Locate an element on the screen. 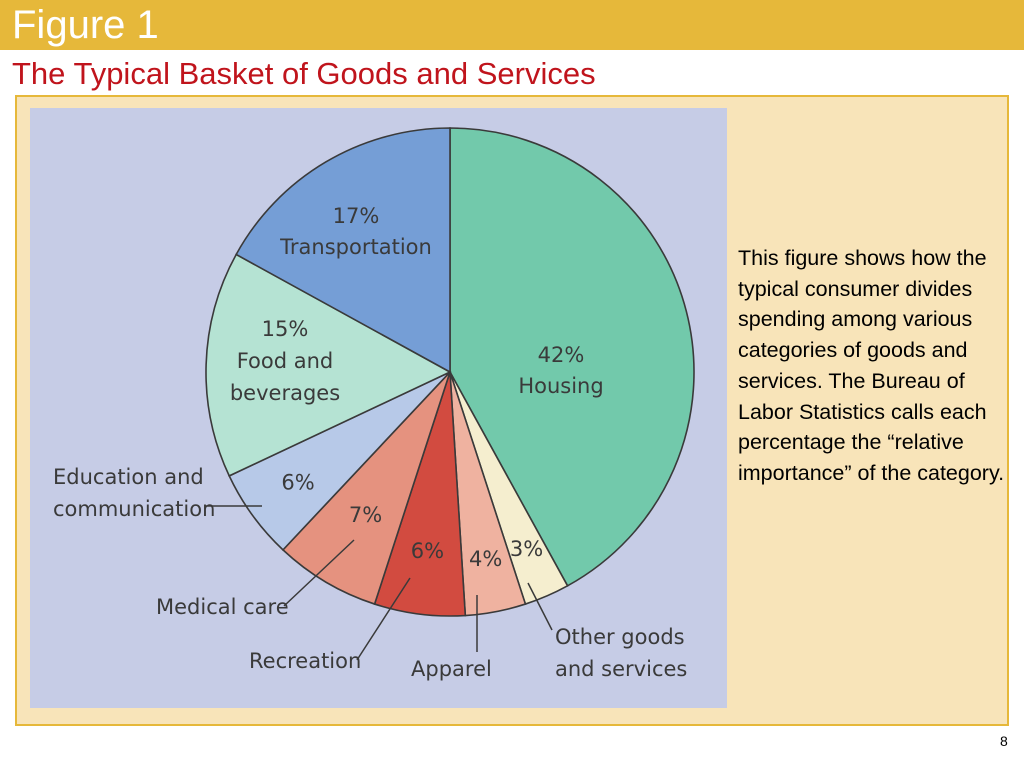 Image resolution: width=1024 pixels, height=768 pixels. pct-recreation: 6% is located at coordinates (427, 551).